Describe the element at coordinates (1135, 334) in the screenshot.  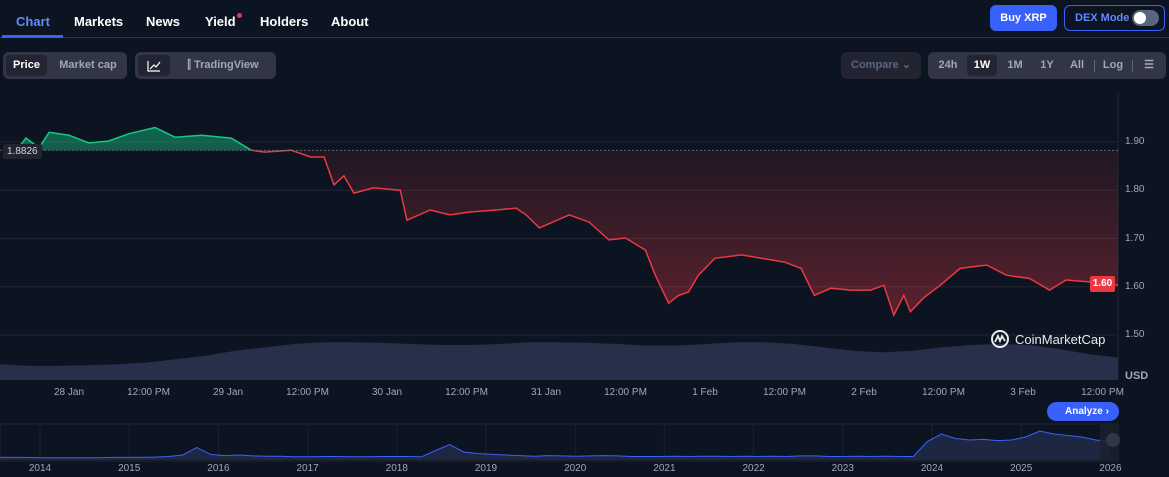
I see `y-tick-label: 1.50` at that location.